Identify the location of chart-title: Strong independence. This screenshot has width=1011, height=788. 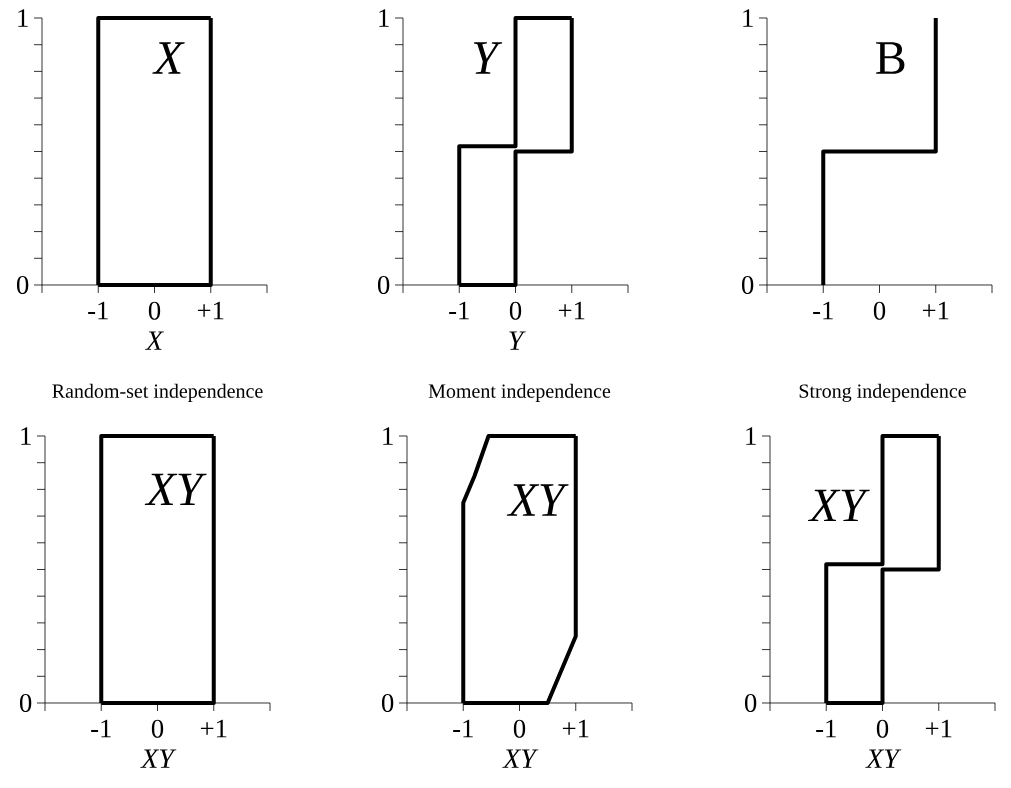
(882, 392).